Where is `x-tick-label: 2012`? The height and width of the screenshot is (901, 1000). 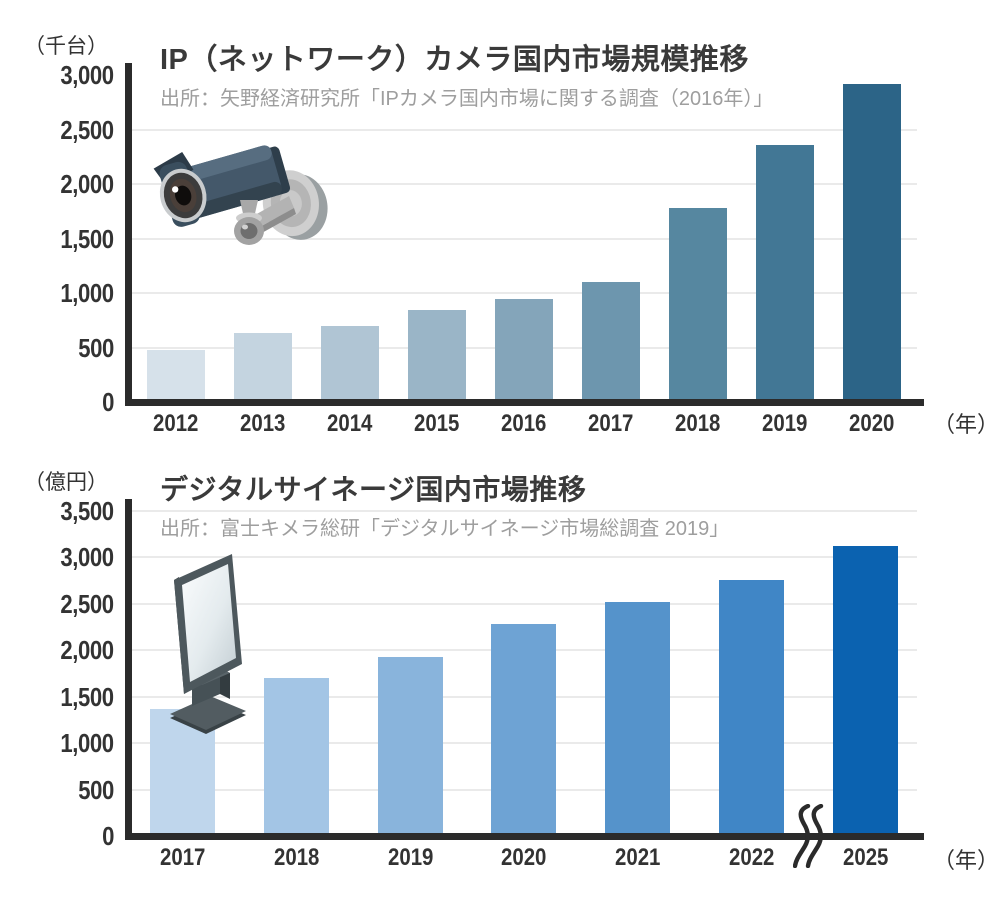
x-tick-label: 2012 is located at coordinates (176, 423).